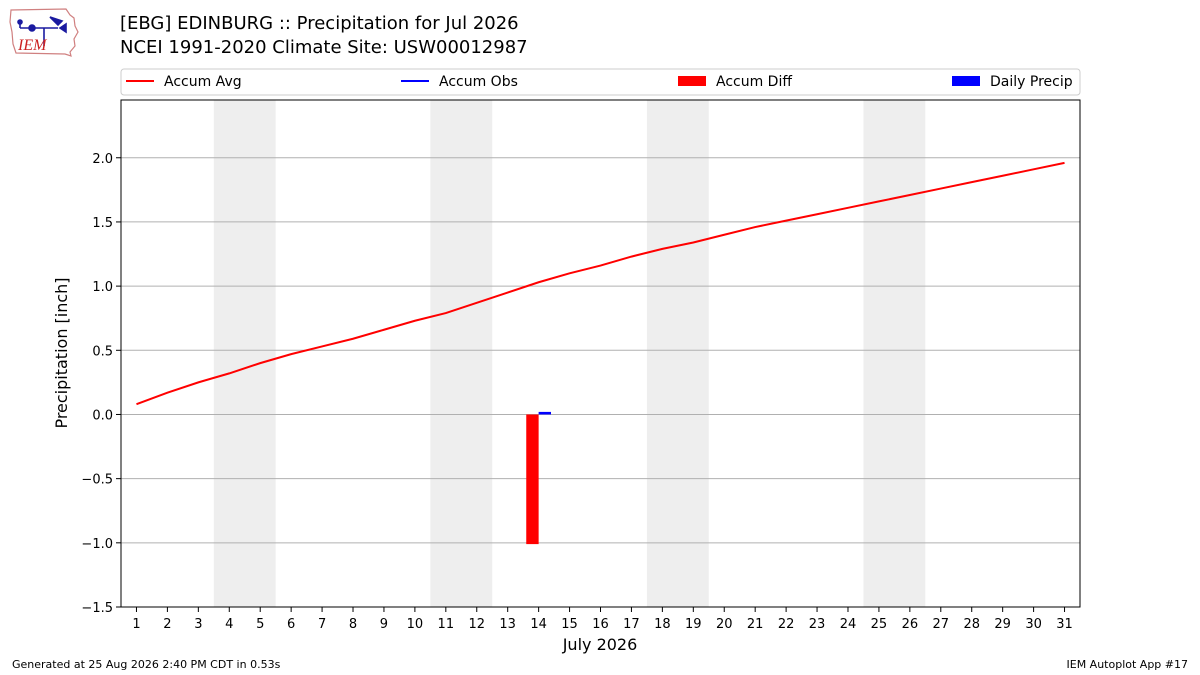 The width and height of the screenshot is (1200, 675). Describe the element at coordinates (415, 624) in the screenshot. I see `x-tick-label: 10` at that location.